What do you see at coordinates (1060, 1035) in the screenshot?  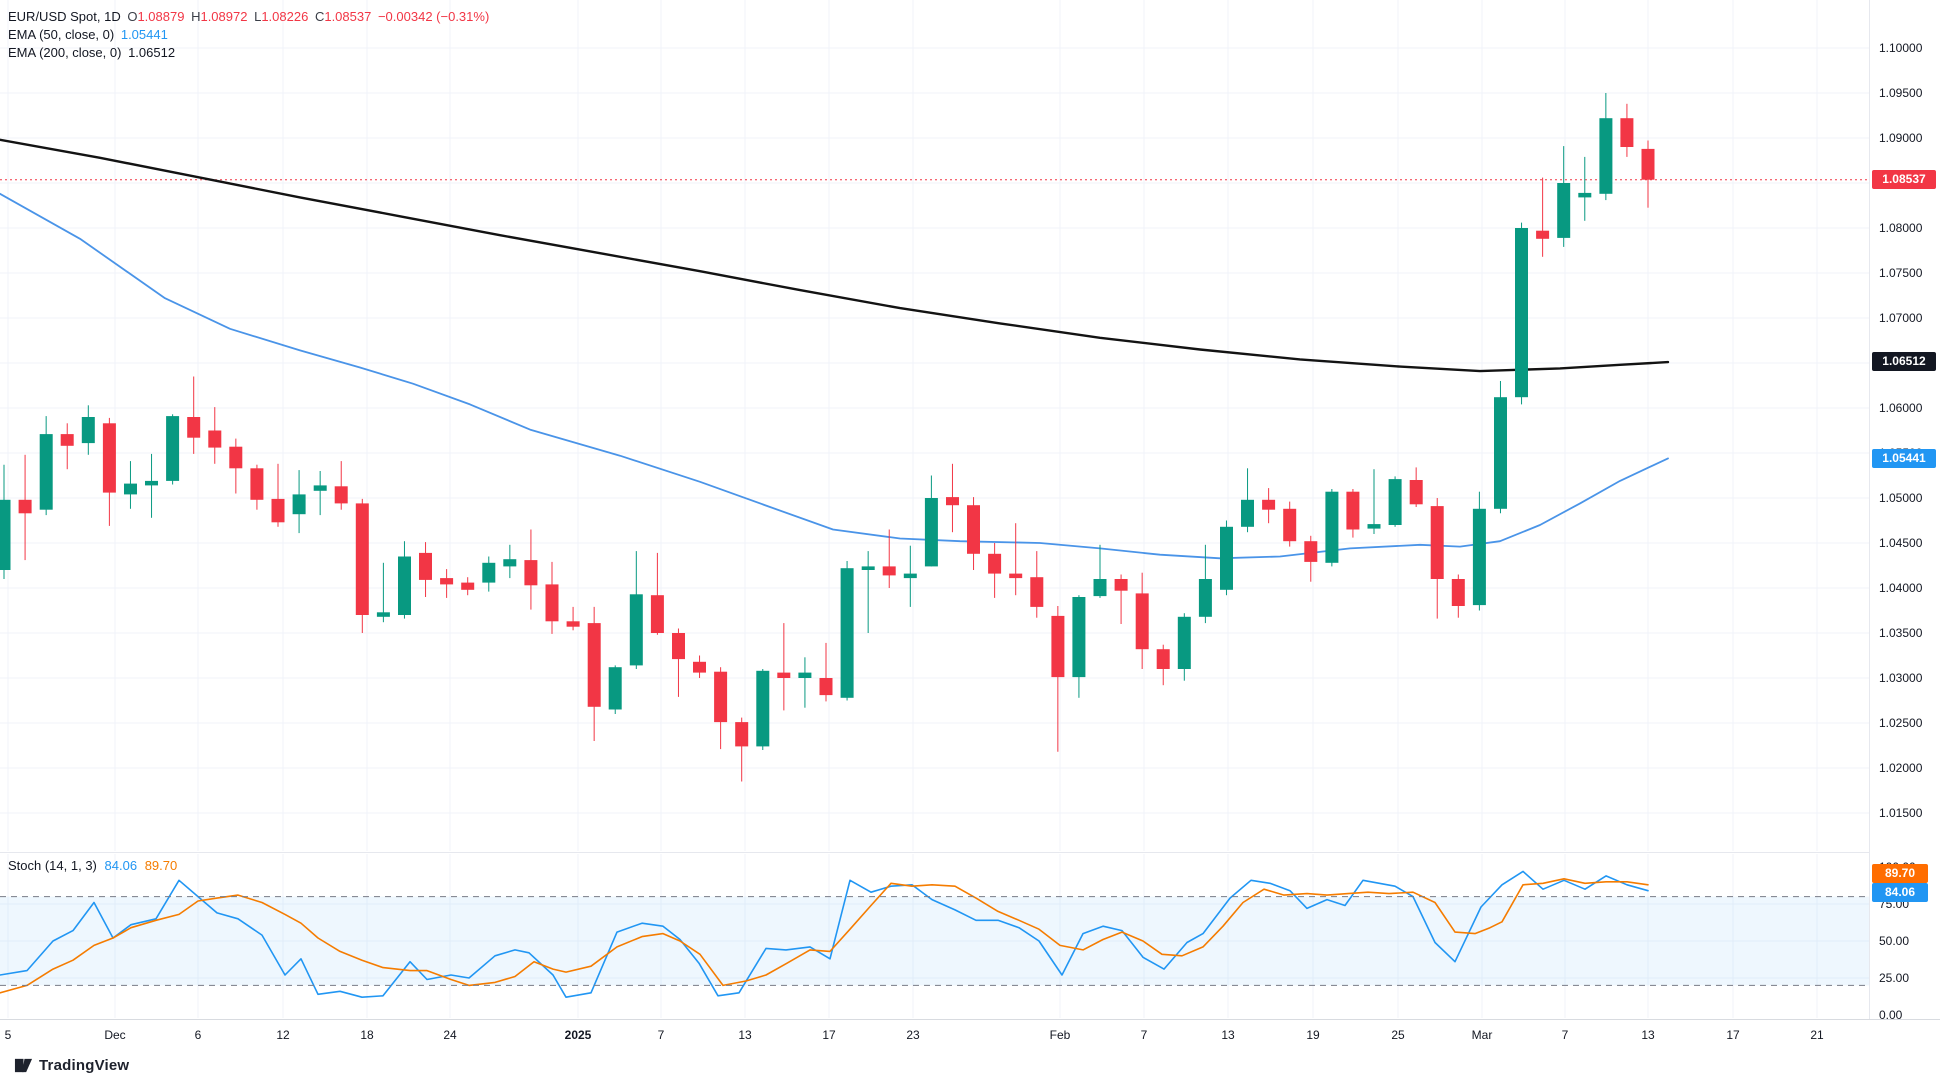 I see `time-tick-label: Feb` at bounding box center [1060, 1035].